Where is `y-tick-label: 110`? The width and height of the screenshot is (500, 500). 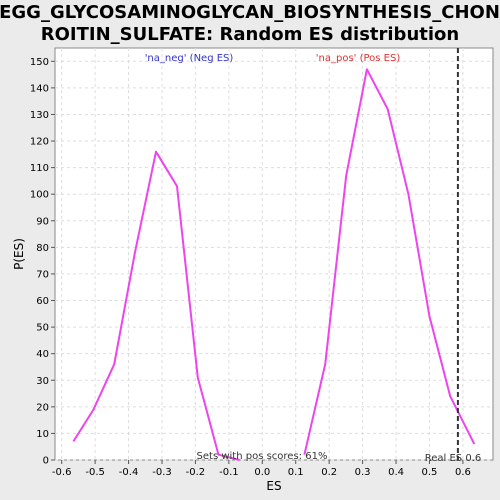
y-tick-label: 110 is located at coordinates (39, 168).